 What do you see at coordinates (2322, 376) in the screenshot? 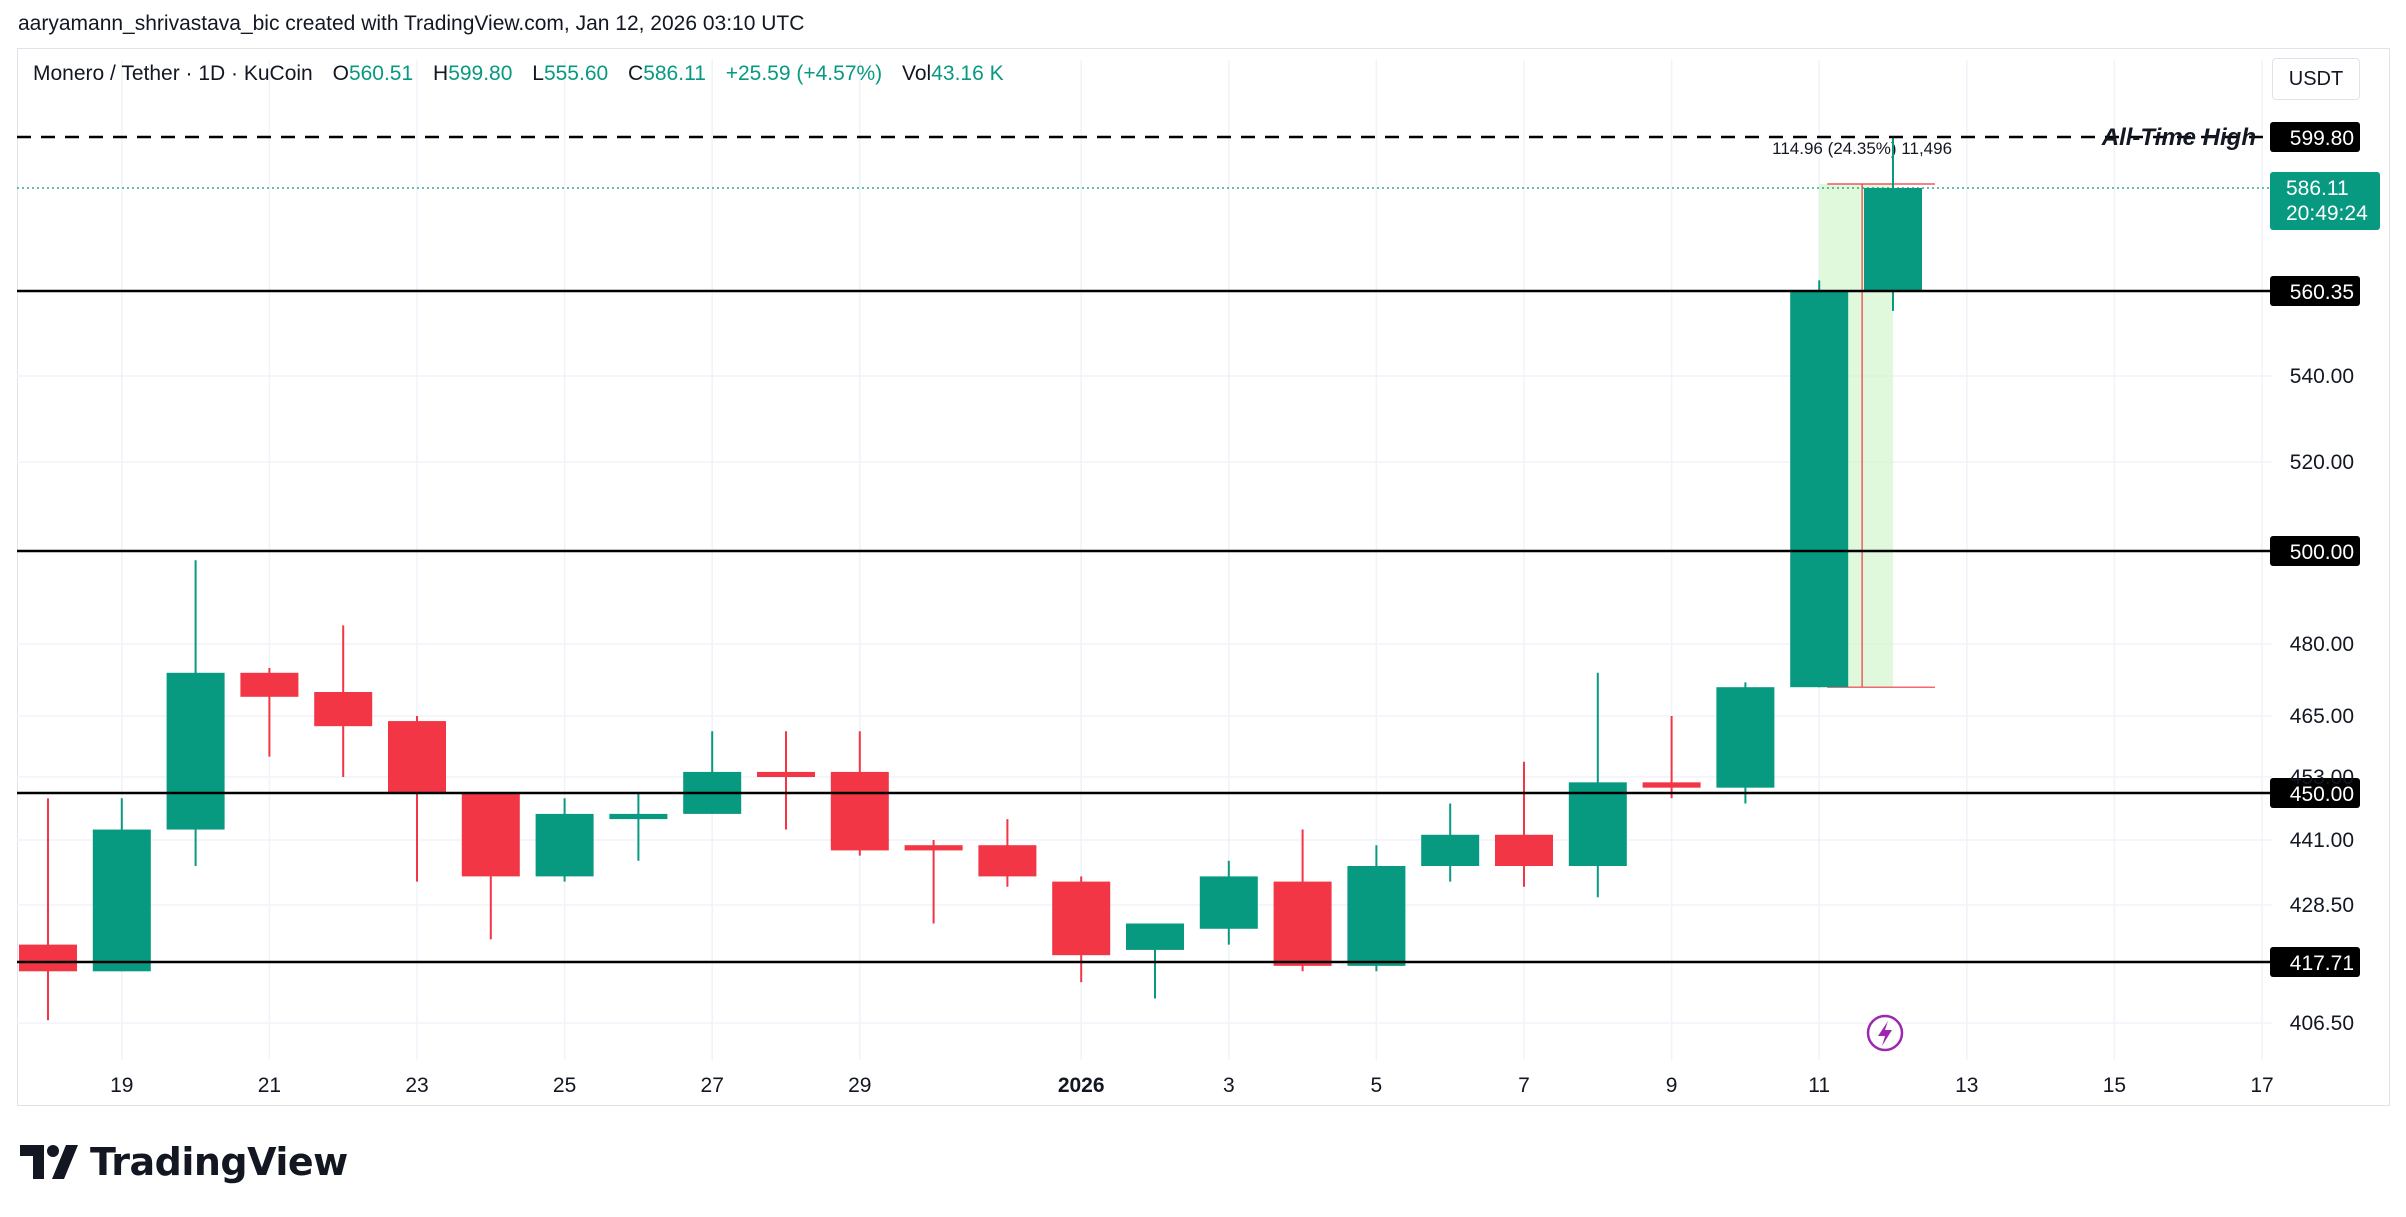
I see `y-tick-label: 540.00` at bounding box center [2322, 376].